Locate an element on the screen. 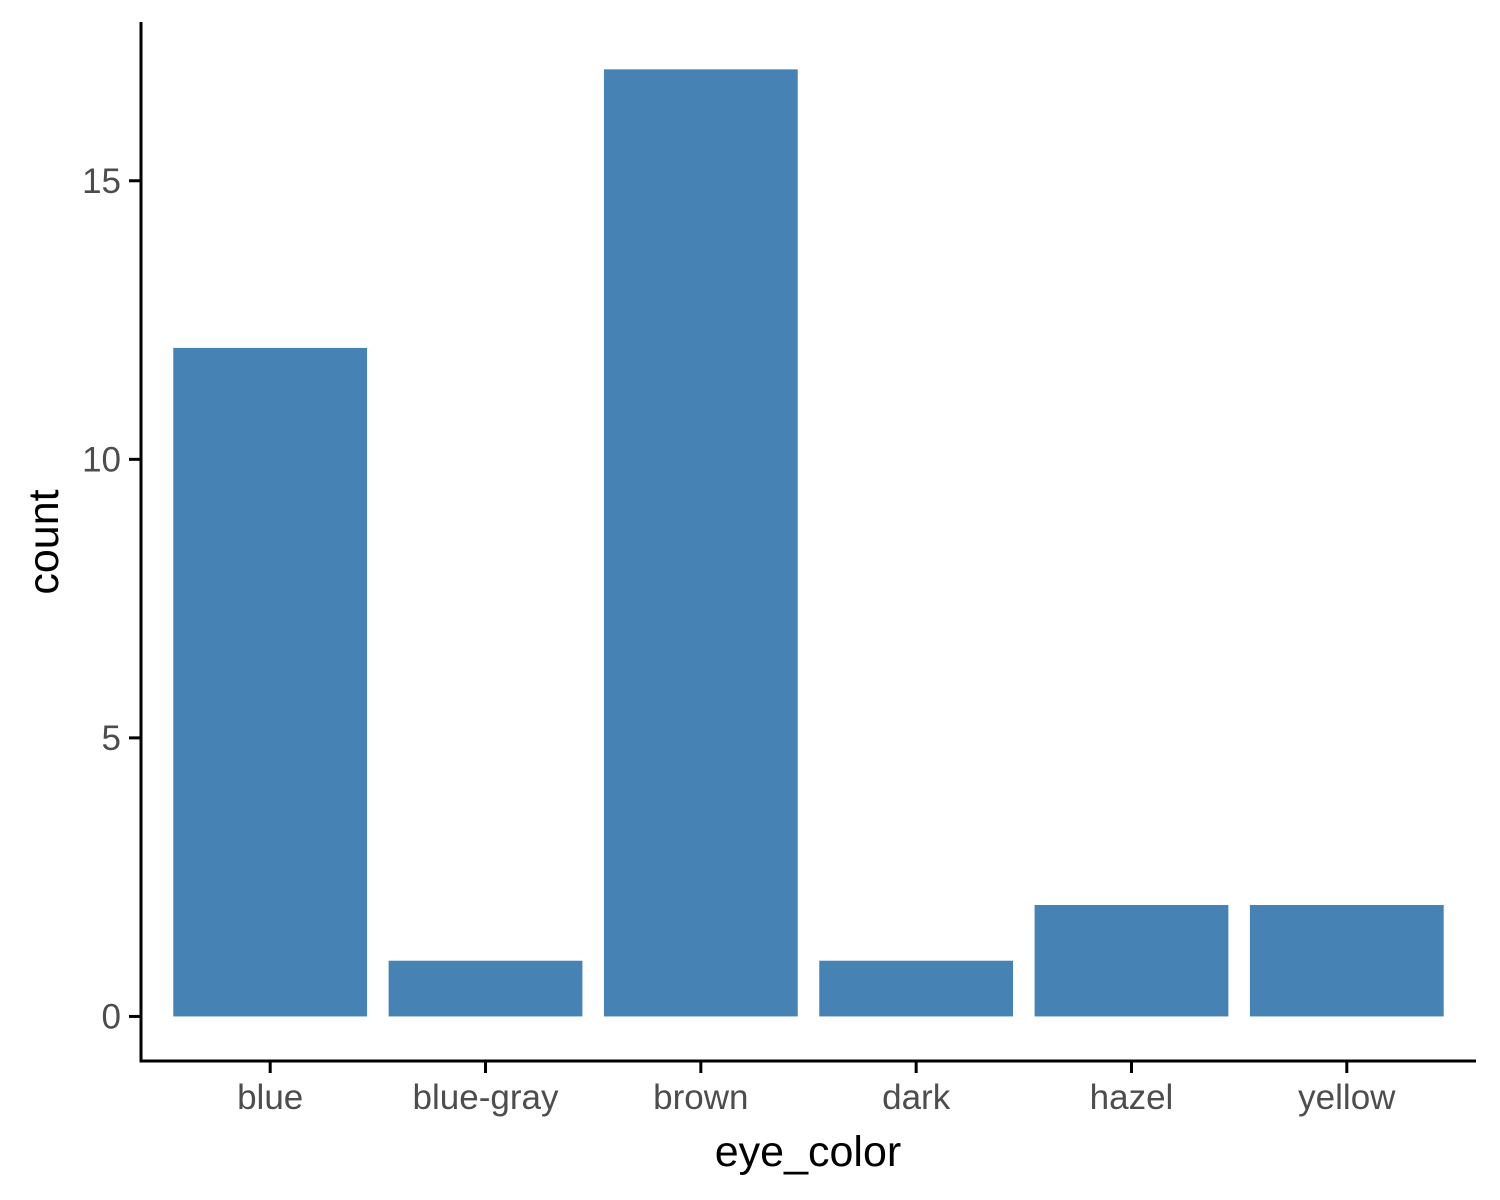 The height and width of the screenshot is (1200, 1500). y-axis-ticks: 0 5 10 15 is located at coordinates (111, 599).